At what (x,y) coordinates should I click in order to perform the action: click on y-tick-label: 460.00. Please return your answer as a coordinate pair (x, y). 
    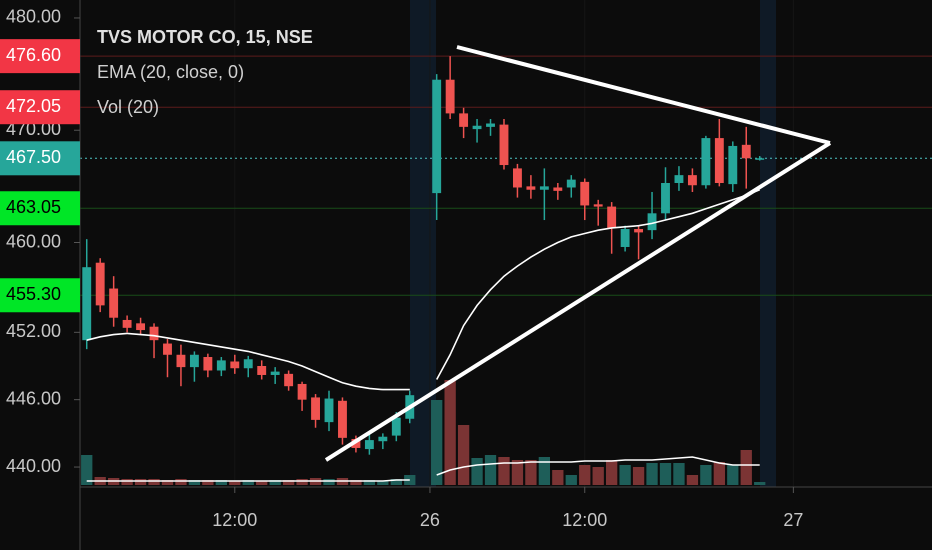
    Looking at the image, I should click on (33, 241).